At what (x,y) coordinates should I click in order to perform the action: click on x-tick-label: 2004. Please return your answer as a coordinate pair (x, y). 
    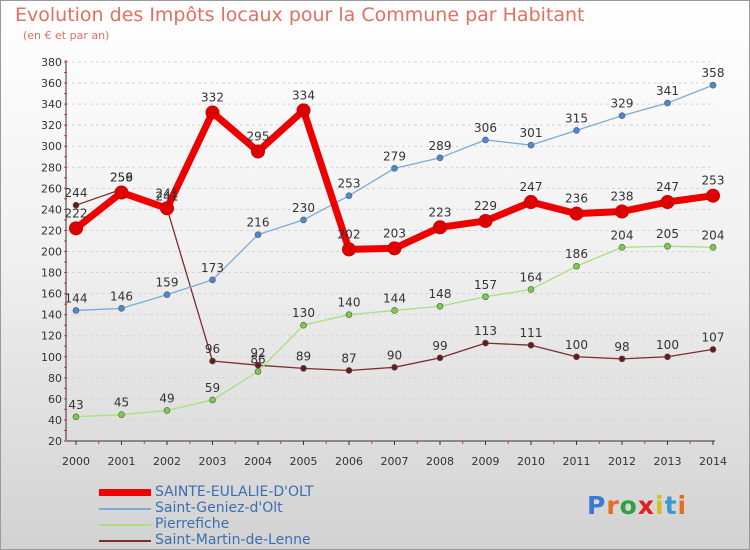
    Looking at the image, I should click on (258, 461).